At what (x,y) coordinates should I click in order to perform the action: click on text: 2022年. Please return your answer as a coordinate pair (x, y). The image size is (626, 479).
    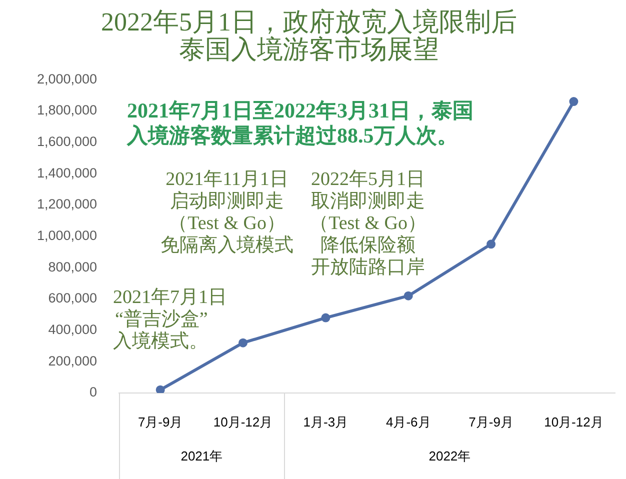
    Looking at the image, I should click on (449, 456).